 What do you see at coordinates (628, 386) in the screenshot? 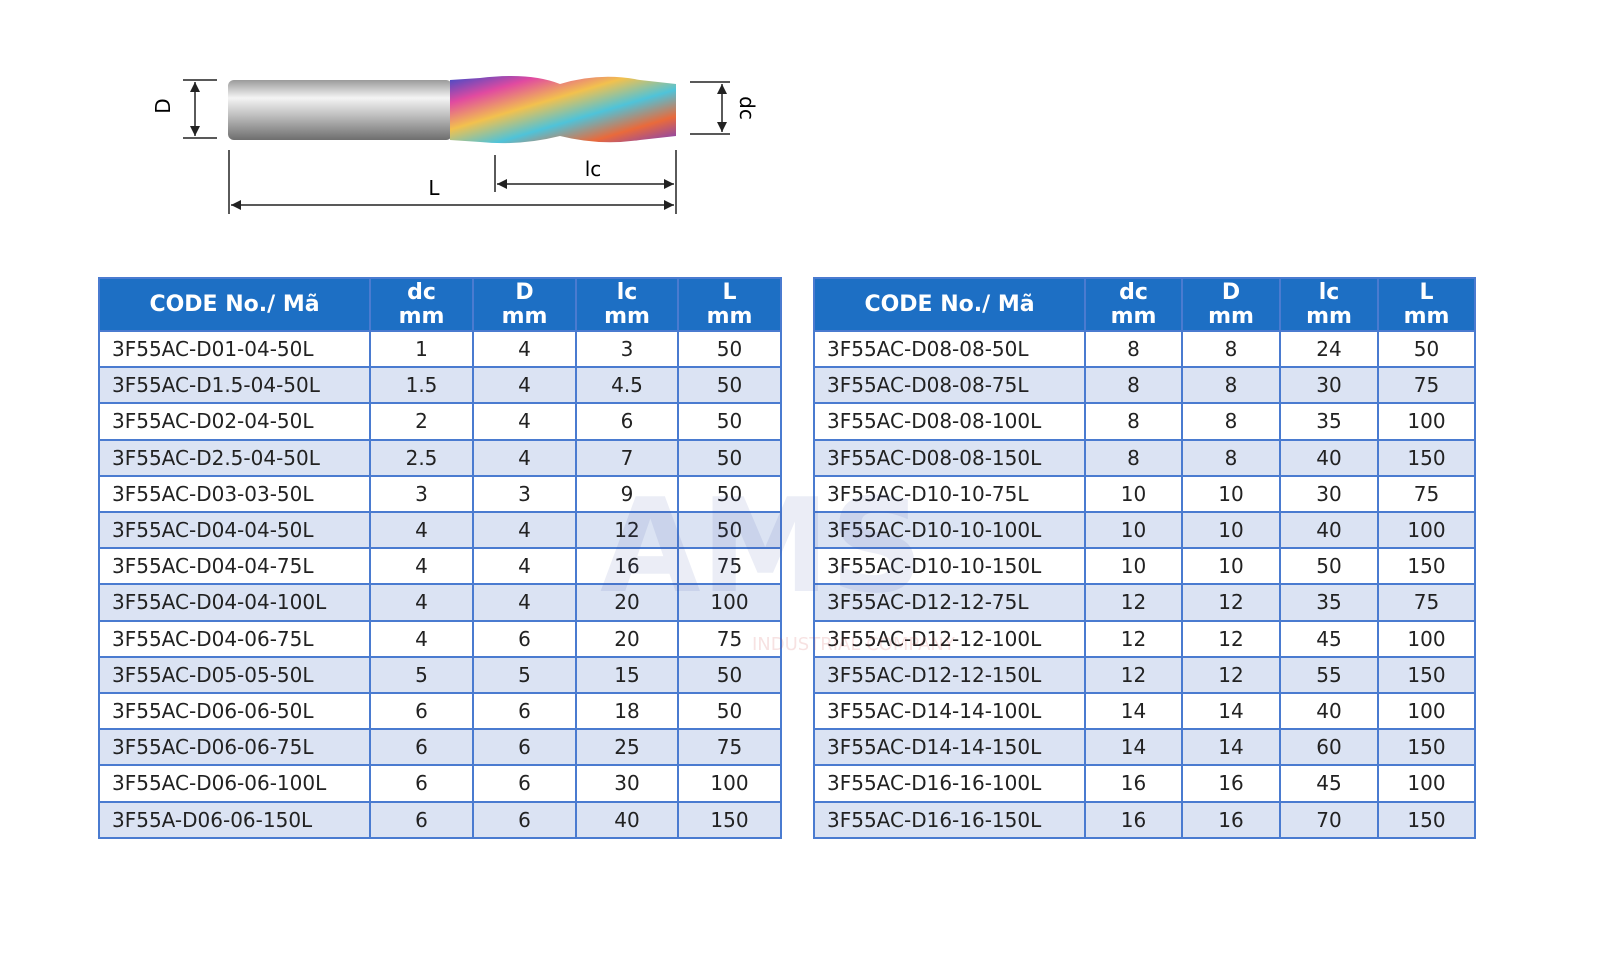
I see `value-cell: 4.5` at bounding box center [628, 386].